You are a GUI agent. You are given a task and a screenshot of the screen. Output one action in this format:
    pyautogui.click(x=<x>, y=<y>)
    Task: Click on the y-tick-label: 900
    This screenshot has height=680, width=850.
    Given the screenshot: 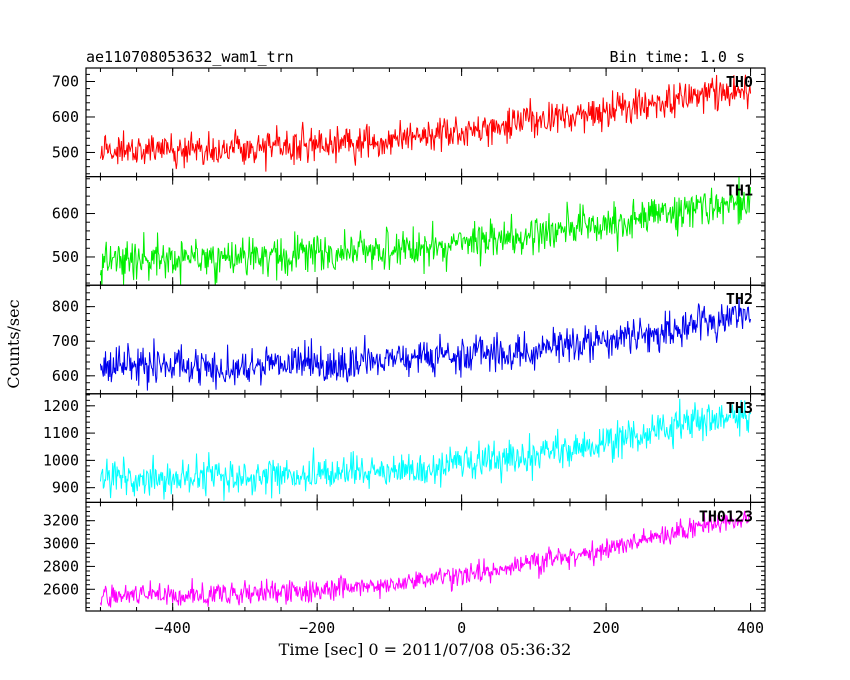 What is the action you would take?
    pyautogui.click(x=65, y=488)
    